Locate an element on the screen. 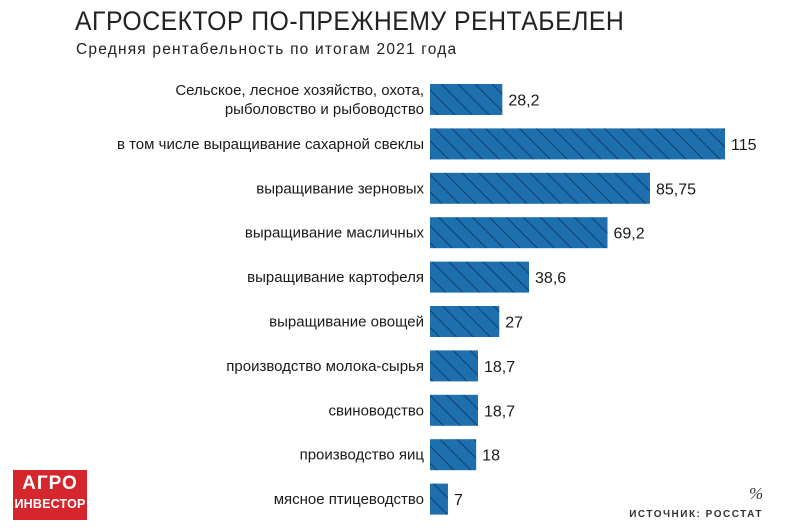 This screenshot has height=531, width=789. value-label-9: 7 is located at coordinates (458, 500).